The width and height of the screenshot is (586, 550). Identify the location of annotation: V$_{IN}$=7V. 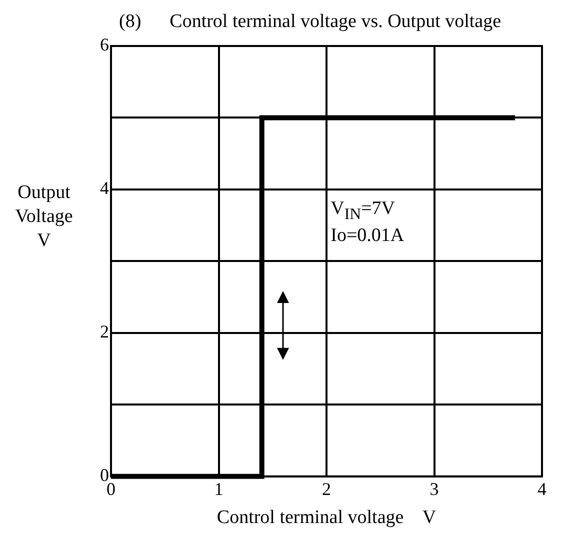
(363, 210).